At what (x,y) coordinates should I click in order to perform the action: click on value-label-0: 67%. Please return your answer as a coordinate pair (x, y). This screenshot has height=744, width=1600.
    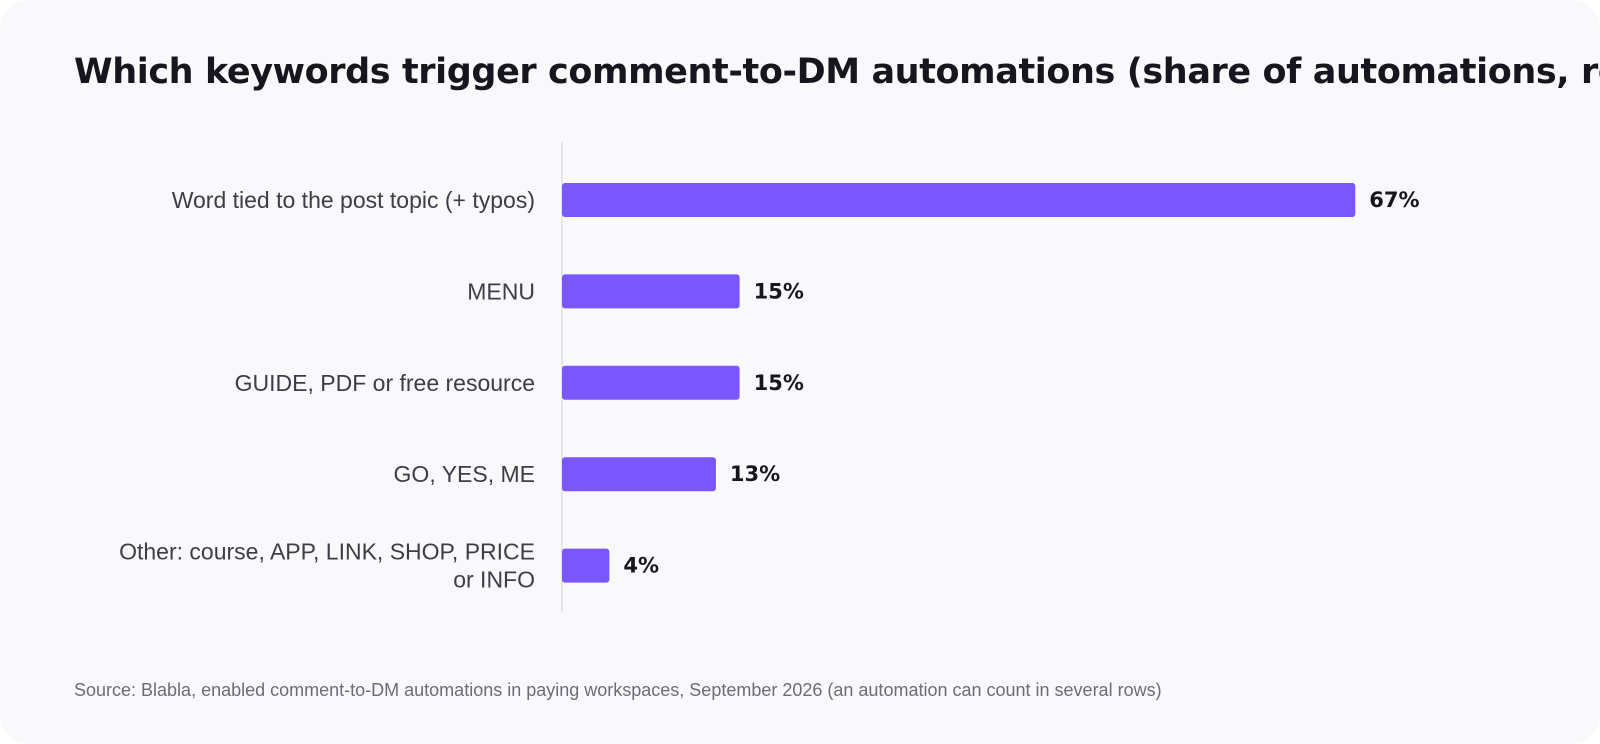
    Looking at the image, I should click on (1394, 200).